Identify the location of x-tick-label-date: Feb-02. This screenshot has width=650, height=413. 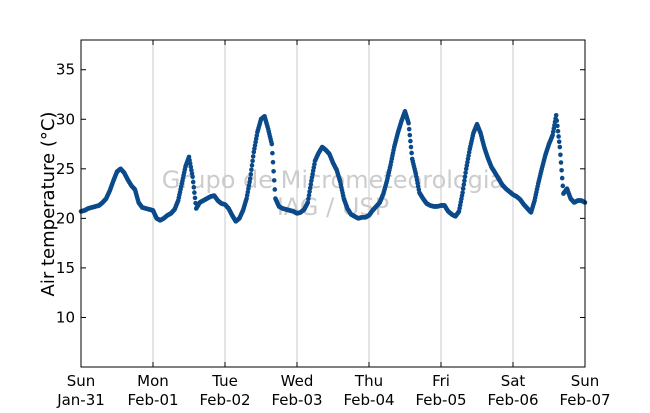
(224, 400).